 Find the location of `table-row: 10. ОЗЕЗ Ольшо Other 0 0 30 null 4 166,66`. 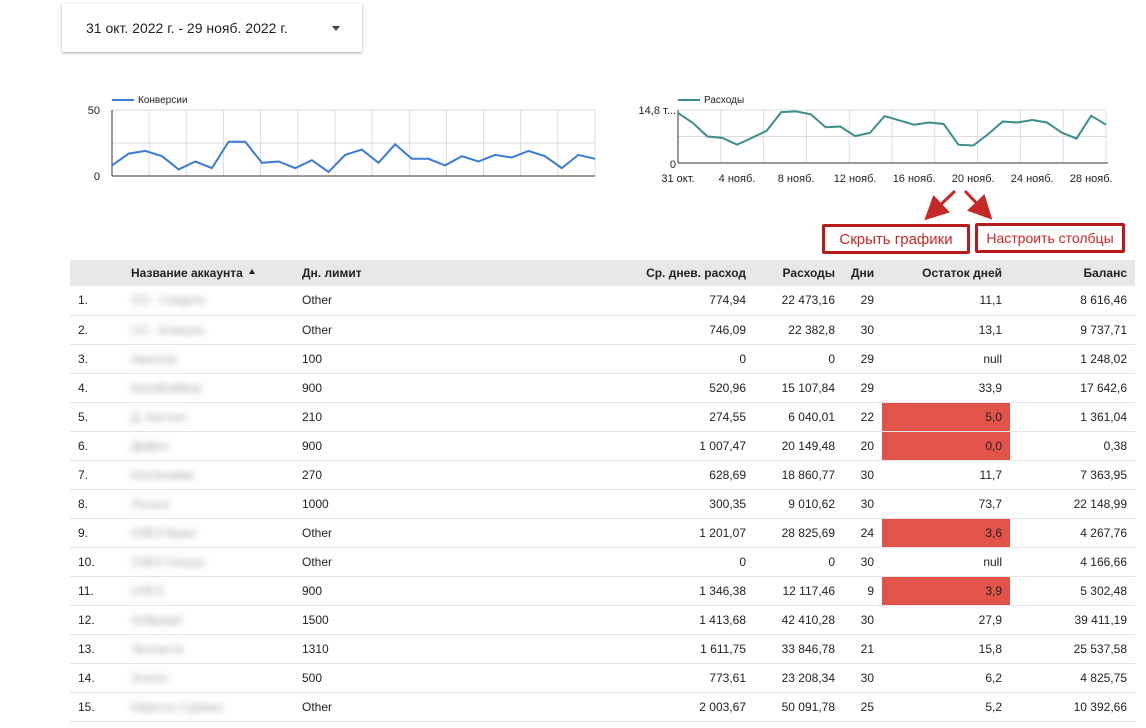

table-row: 10. ОЗЕЗ Ольшо Other 0 0 30 null 4 166,66 is located at coordinates (602, 562).